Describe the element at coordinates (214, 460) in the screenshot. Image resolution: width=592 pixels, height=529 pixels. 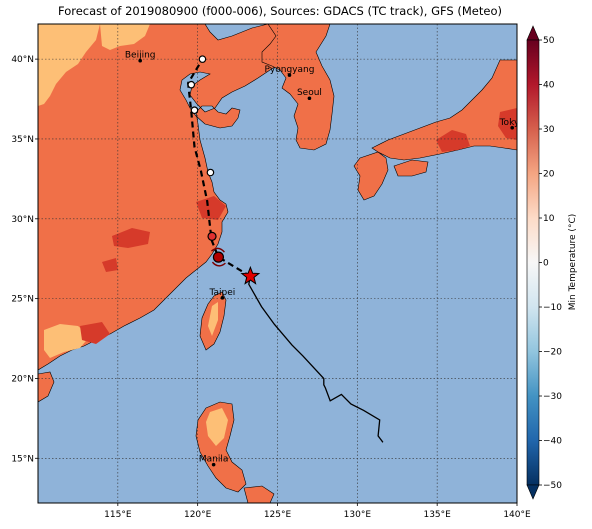
I see `city-label-manila: Manila` at that location.